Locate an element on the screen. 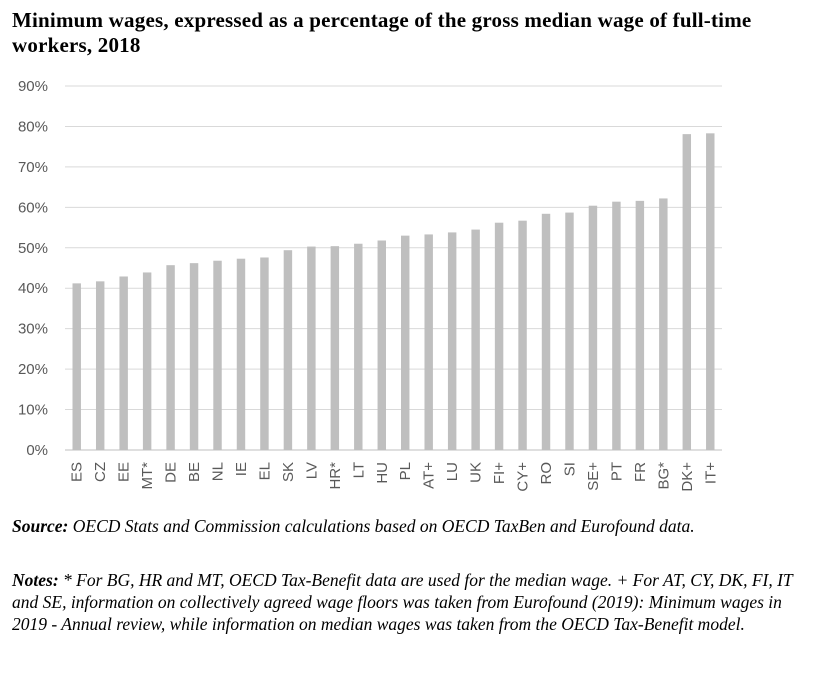 Image resolution: width=825 pixels, height=683 pixels. y-tick-label: 40% is located at coordinates (33, 288).